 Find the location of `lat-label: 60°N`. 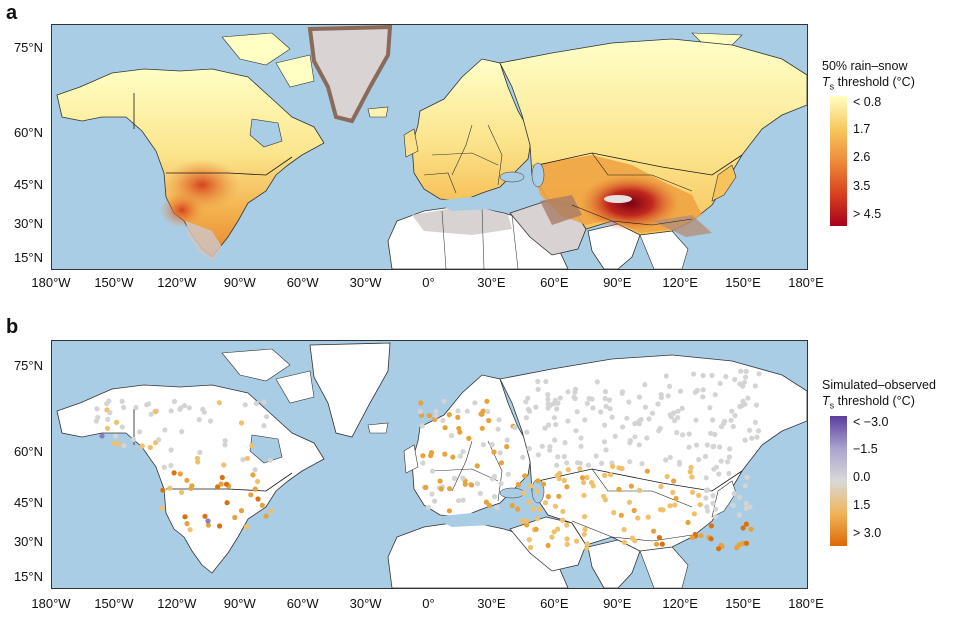

lat-label: 60°N is located at coordinates (28, 451).